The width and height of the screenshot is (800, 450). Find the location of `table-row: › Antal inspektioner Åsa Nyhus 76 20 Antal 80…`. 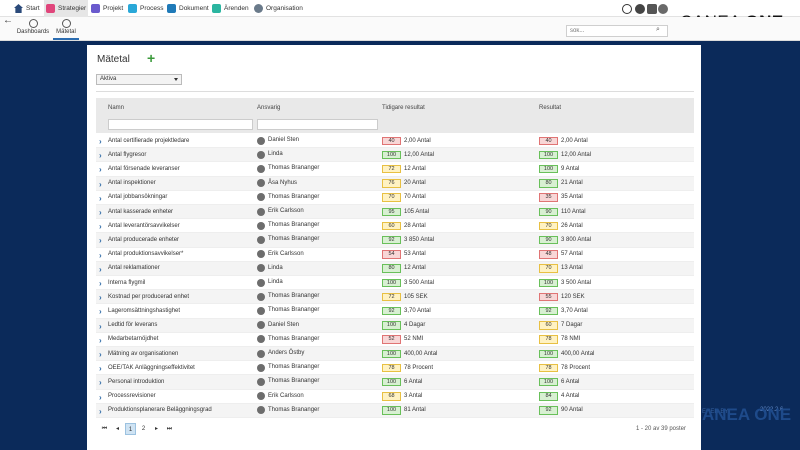

table-row: › Antal inspektioner Åsa Nyhus 76 20 Antal 80… is located at coordinates (395, 183).